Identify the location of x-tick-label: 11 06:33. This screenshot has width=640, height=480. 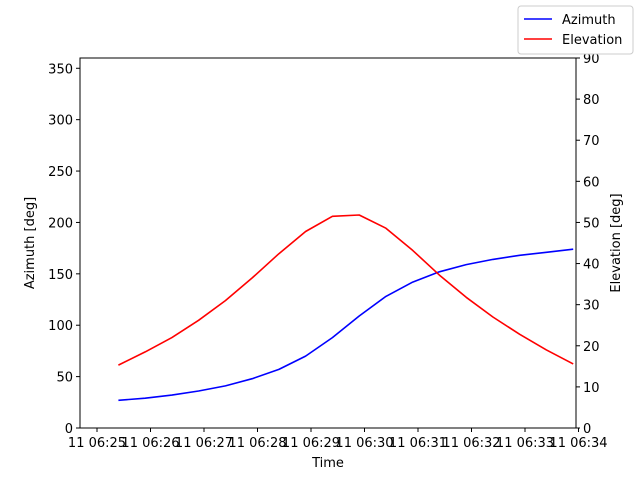
(525, 443).